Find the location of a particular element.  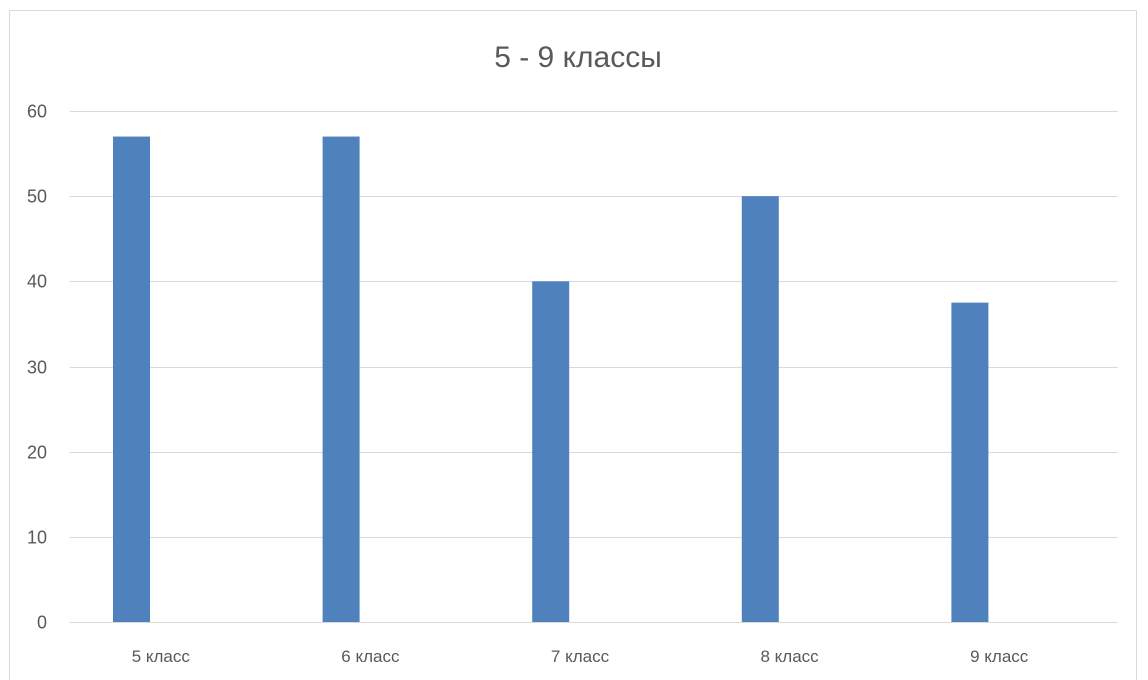

y-tick-label: 30 is located at coordinates (37, 368).